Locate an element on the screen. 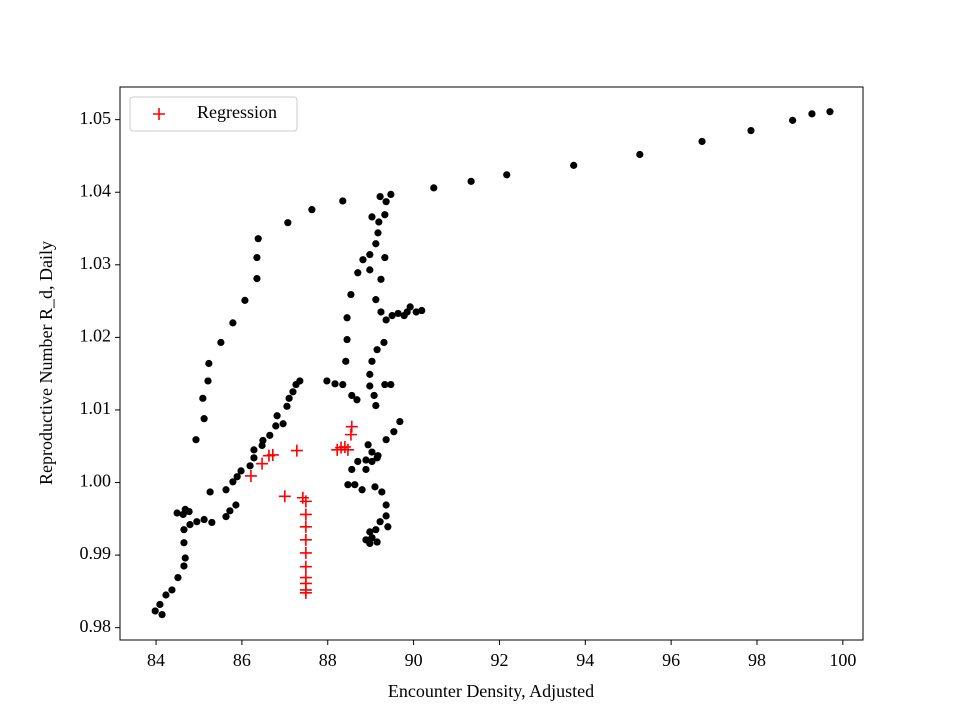  y-axis-label: Reproductive Number R_d, Daily is located at coordinates (46, 363).